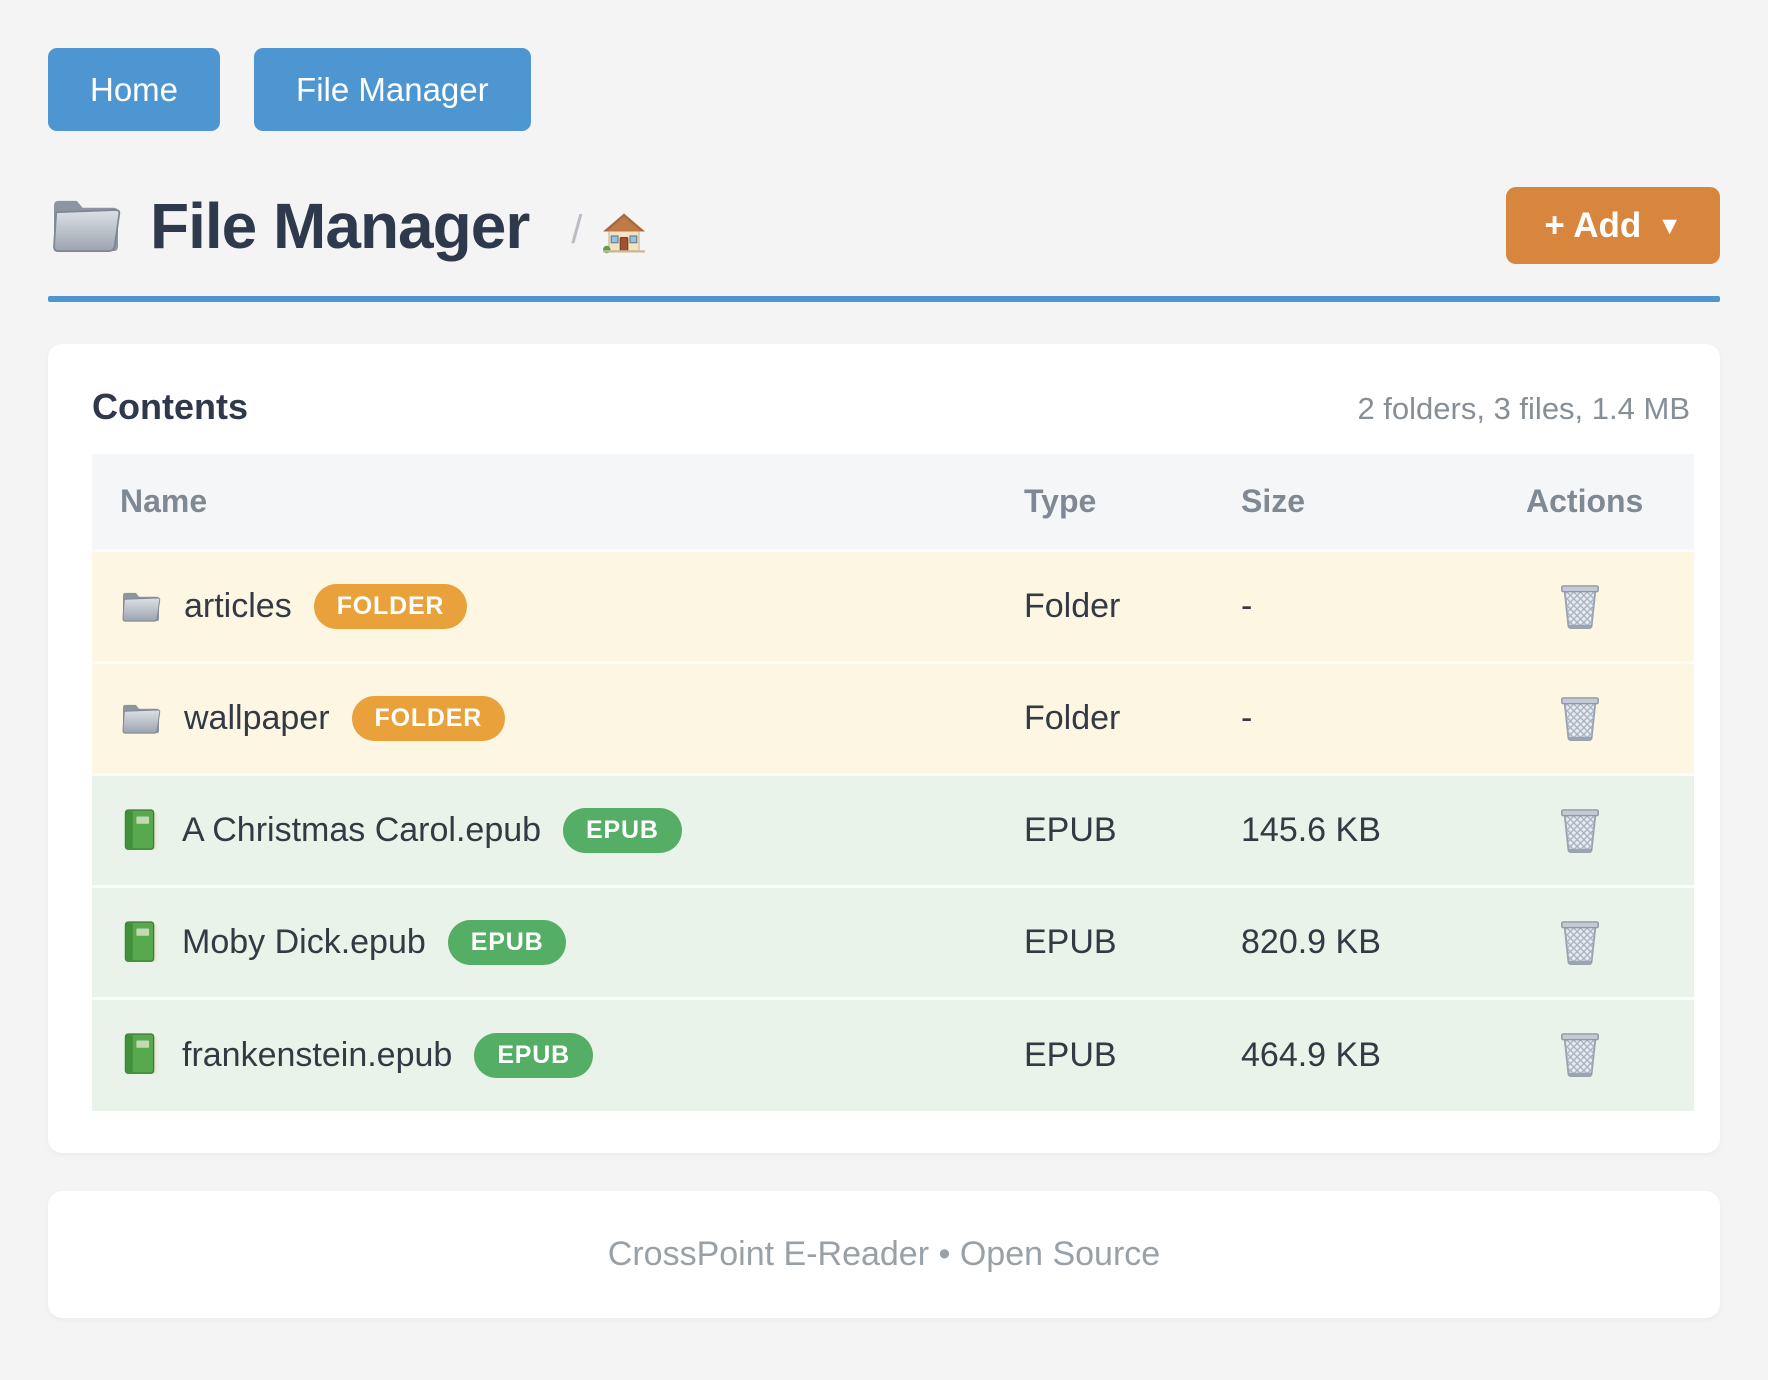 The image size is (1768, 1380). Describe the element at coordinates (558, 607) in the screenshot. I see `name-cell: articles FOLDER` at that location.